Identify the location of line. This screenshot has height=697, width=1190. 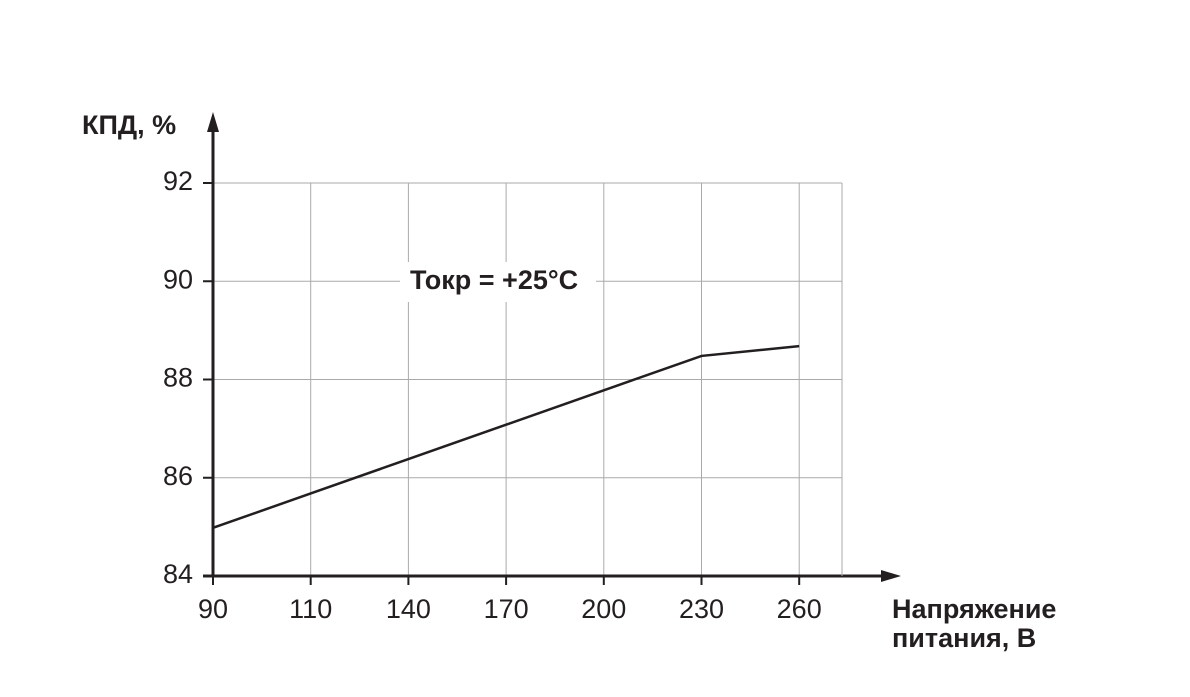
(506, 437).